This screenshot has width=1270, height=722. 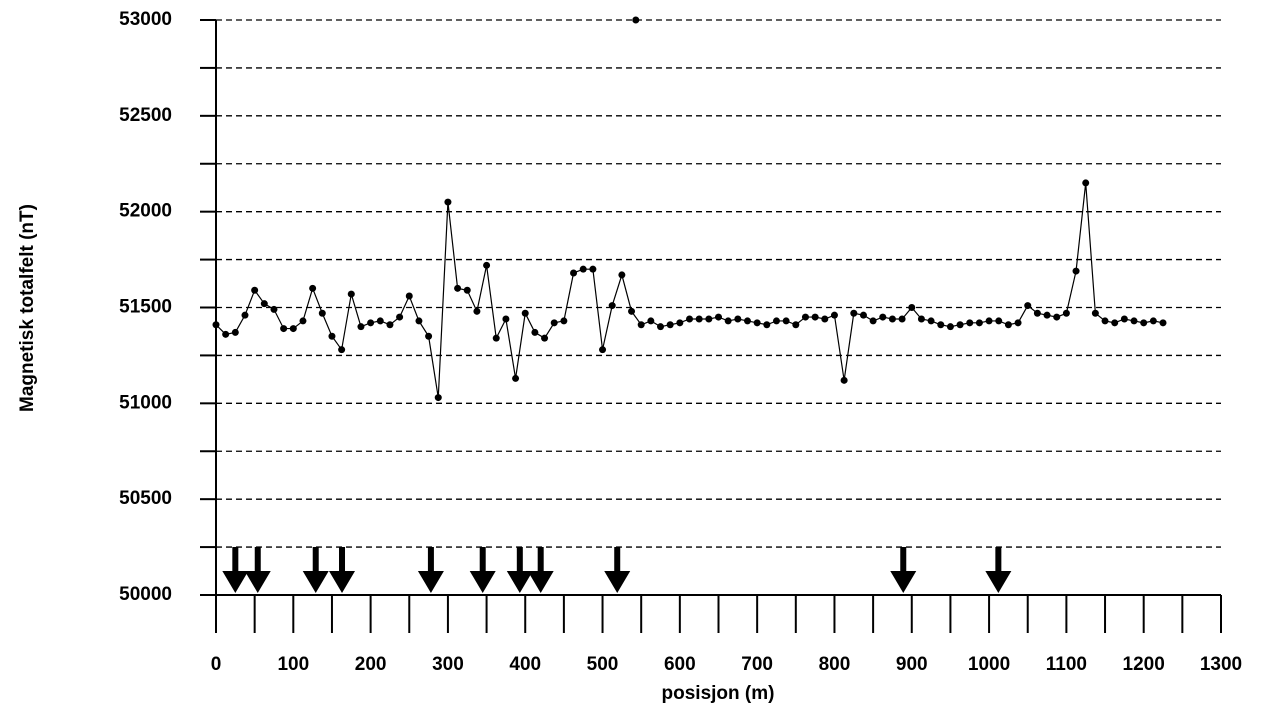 I want to click on x-tick-label: 400, so click(x=525, y=664).